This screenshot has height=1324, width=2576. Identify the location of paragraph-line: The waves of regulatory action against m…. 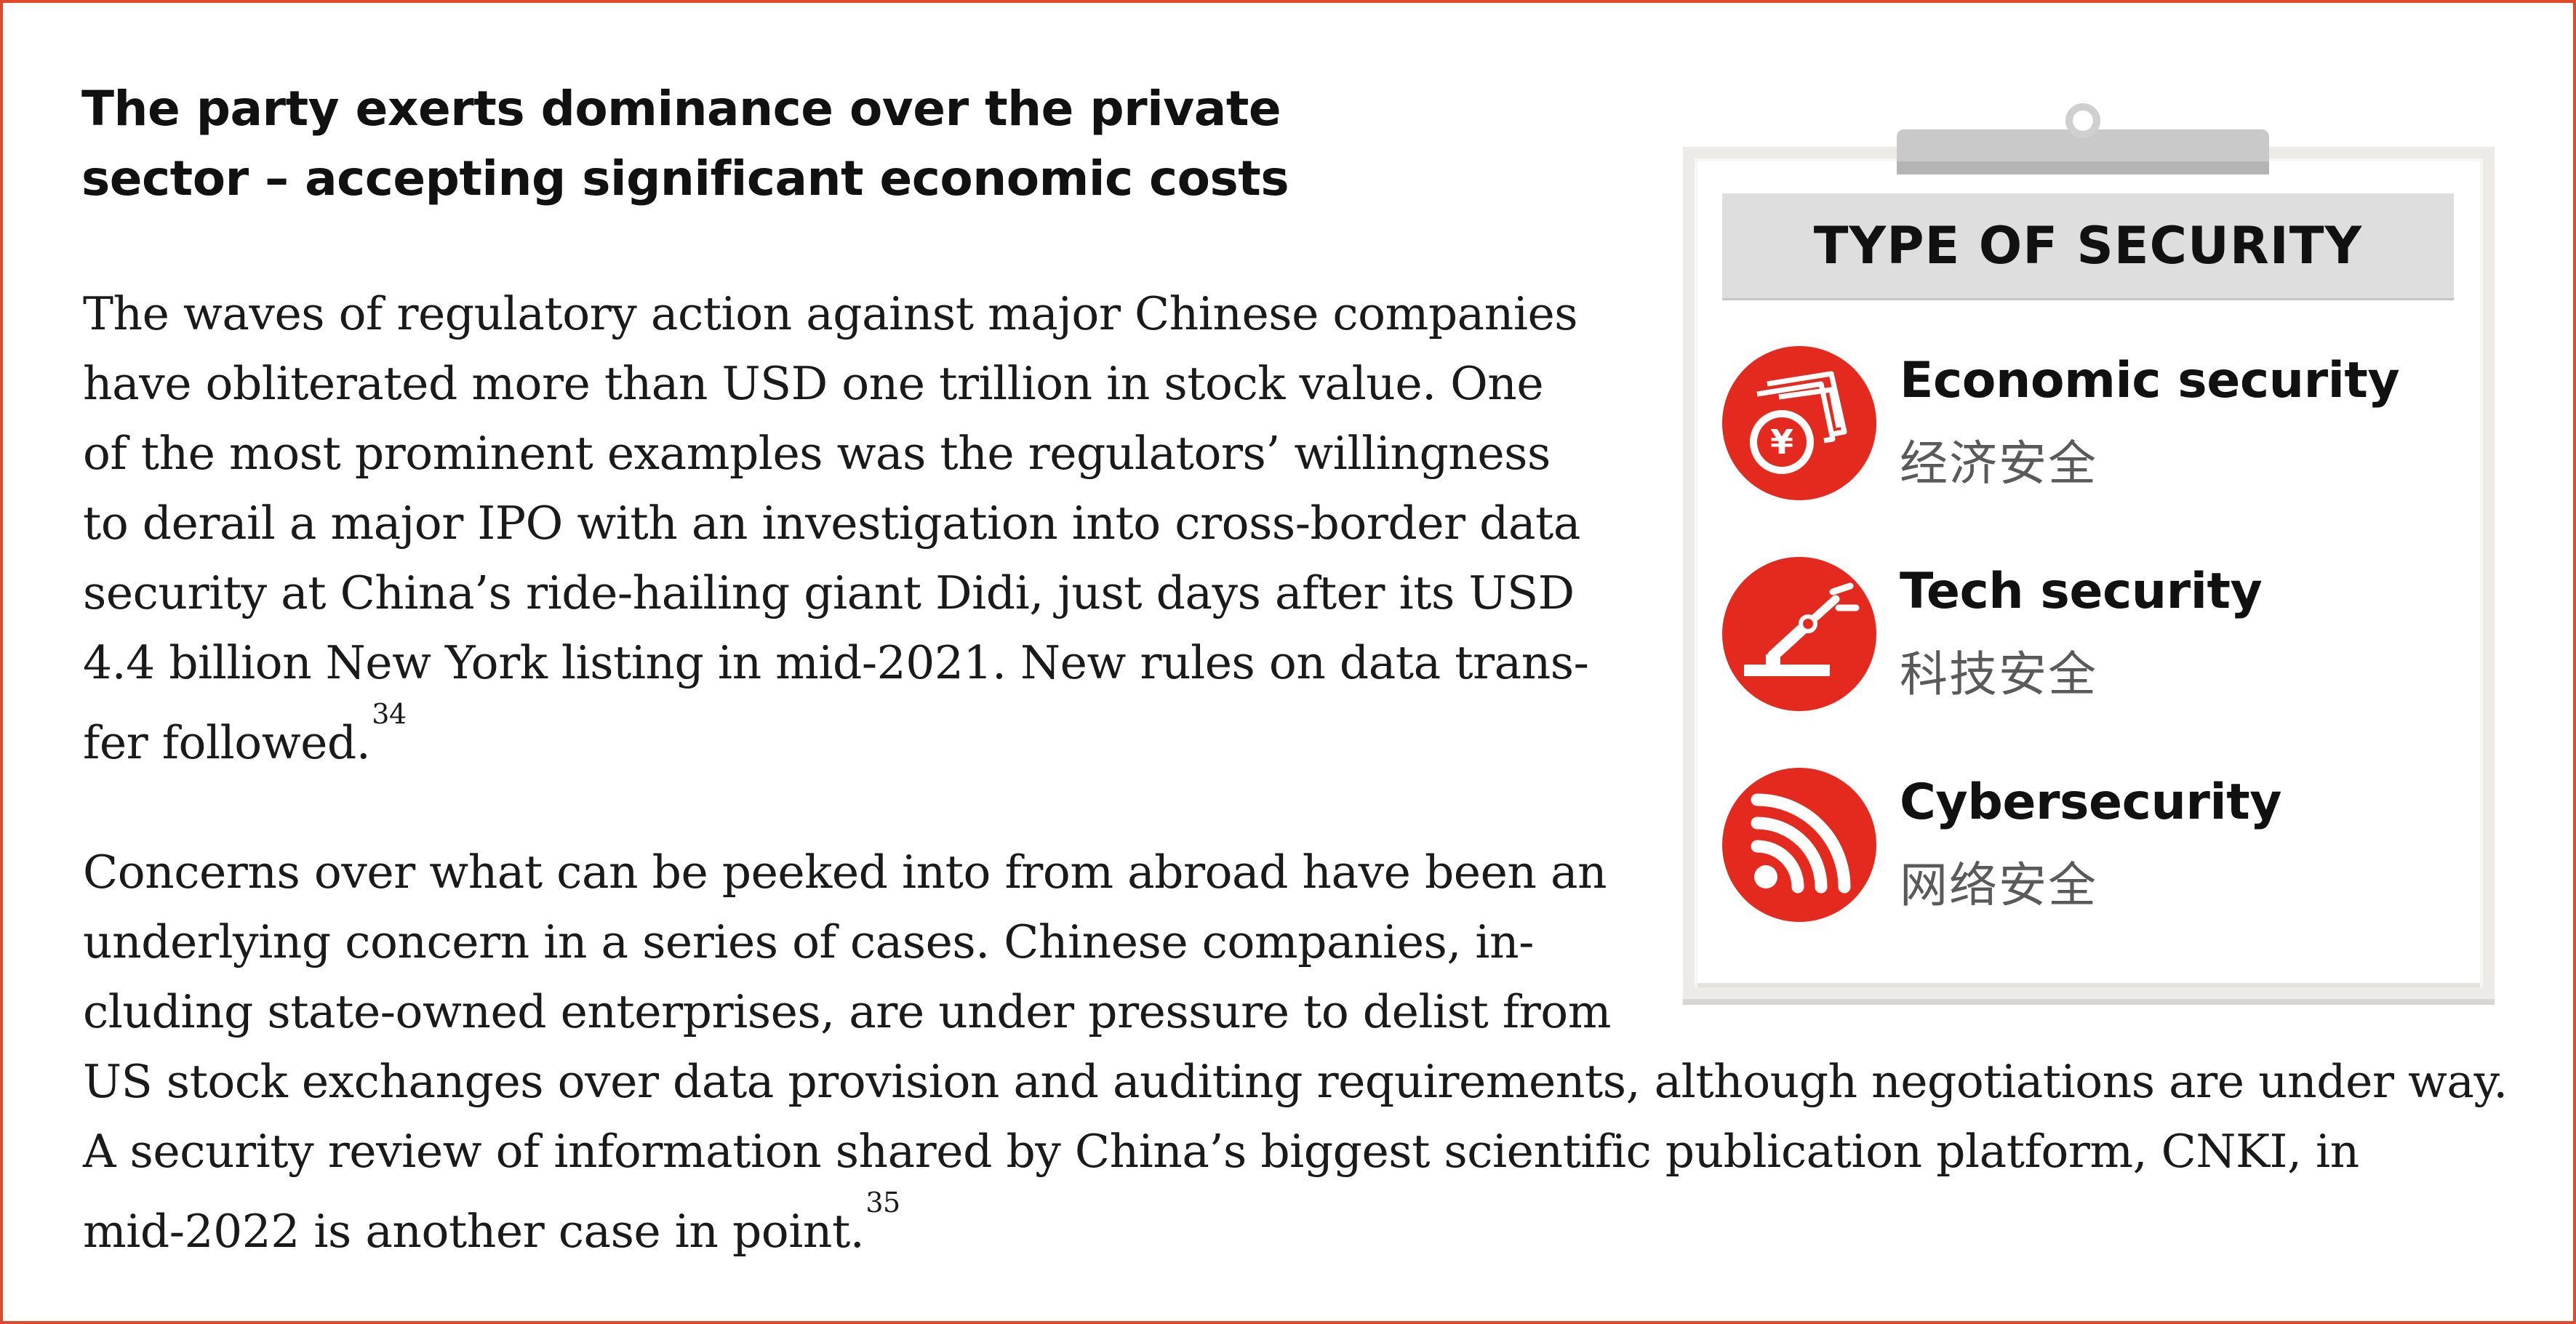
(830, 313).